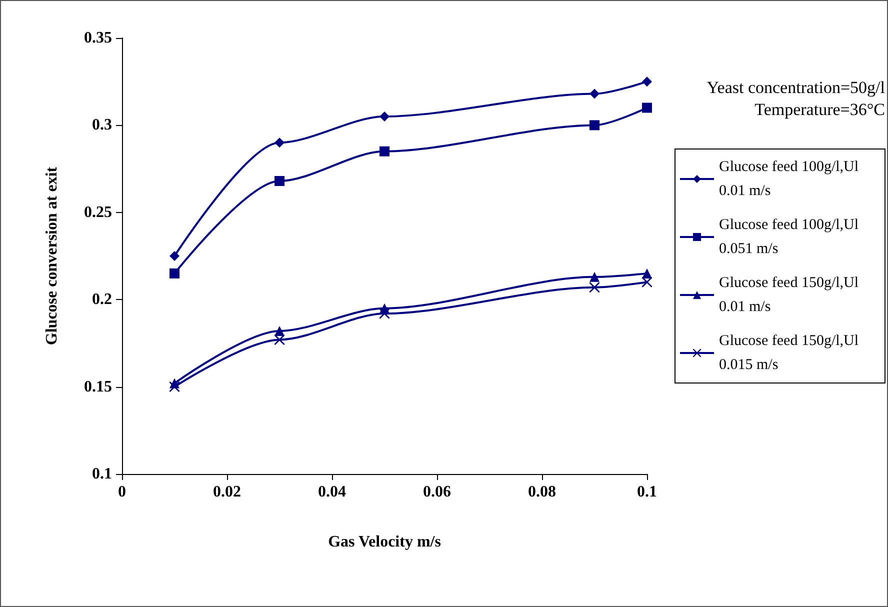 Image resolution: width=888 pixels, height=607 pixels. What do you see at coordinates (542, 492) in the screenshot?
I see `x-tick-label: 0.08` at bounding box center [542, 492].